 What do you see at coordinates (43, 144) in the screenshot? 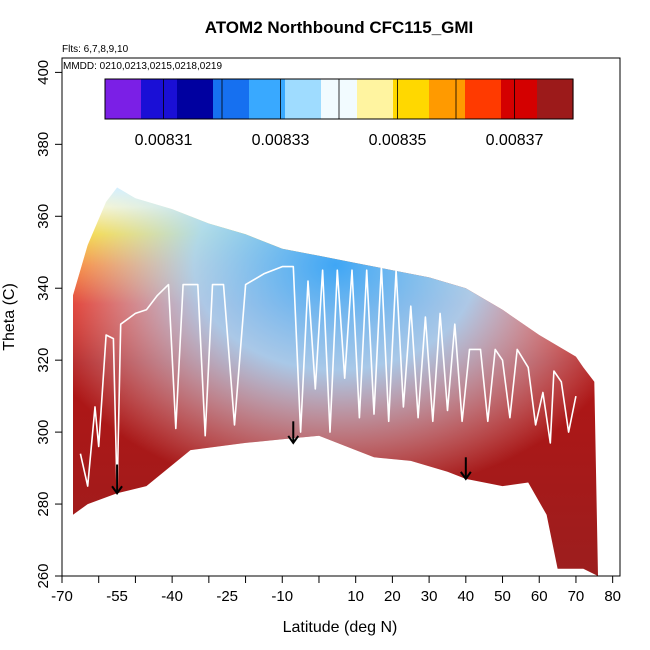
I see `y-tick-label: 380` at bounding box center [43, 144].